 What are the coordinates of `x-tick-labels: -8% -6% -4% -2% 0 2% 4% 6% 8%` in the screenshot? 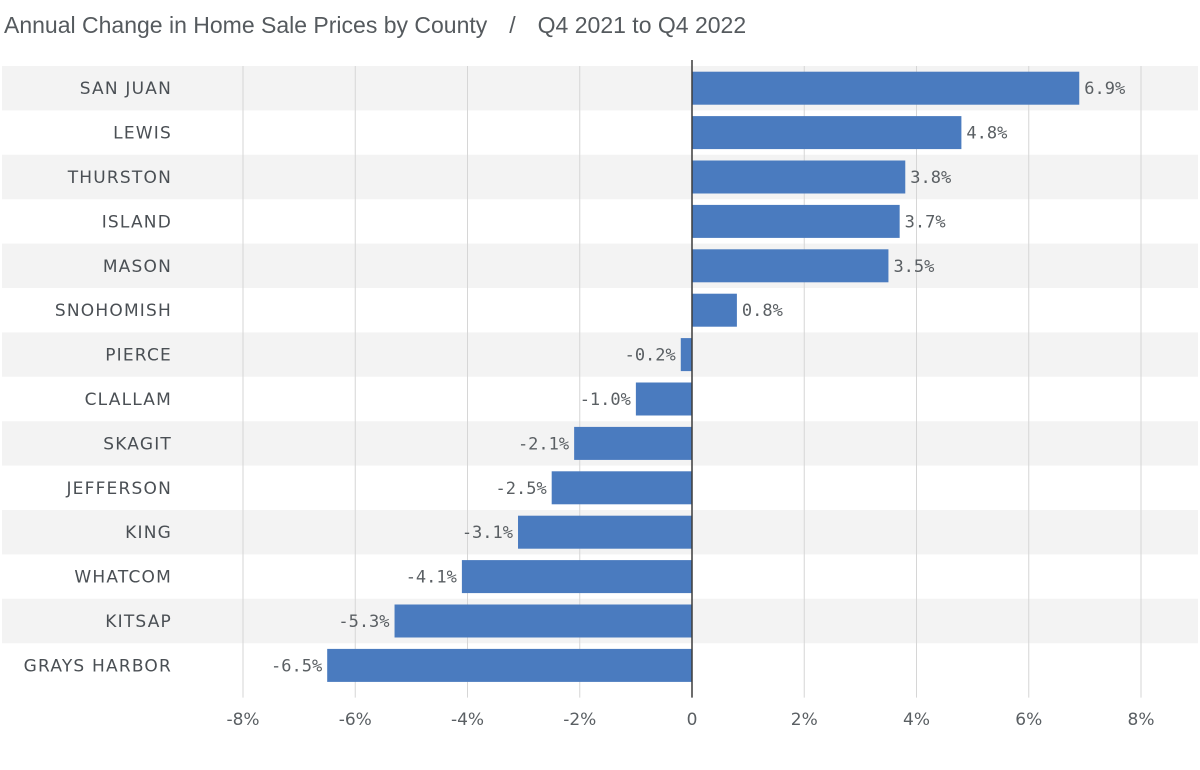 It's located at (690, 720).